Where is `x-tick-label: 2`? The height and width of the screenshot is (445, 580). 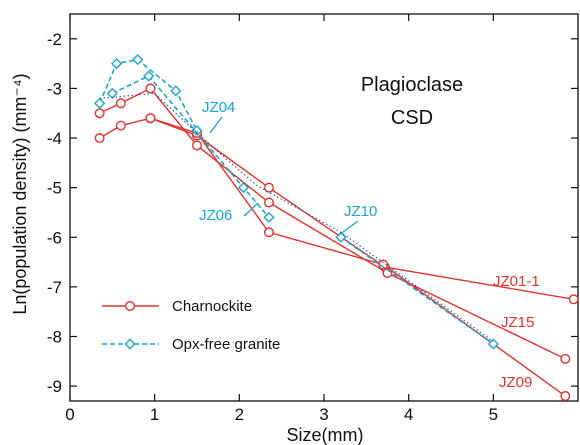
x-tick-label: 2 is located at coordinates (239, 414).